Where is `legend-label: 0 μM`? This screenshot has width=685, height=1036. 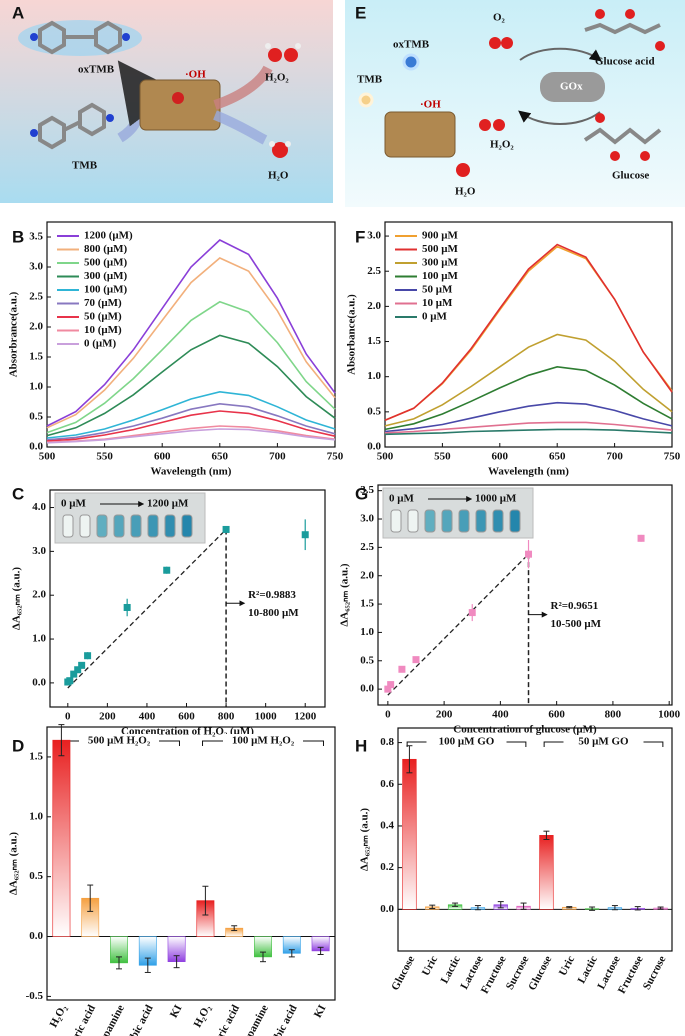 legend-label: 0 μM is located at coordinates (434, 317).